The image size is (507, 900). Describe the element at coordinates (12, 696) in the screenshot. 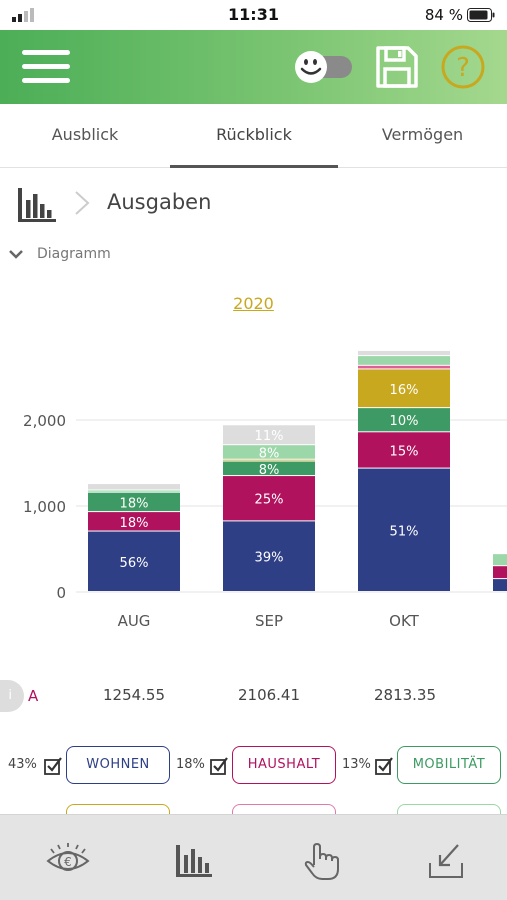

I see `info-button: i` at that location.